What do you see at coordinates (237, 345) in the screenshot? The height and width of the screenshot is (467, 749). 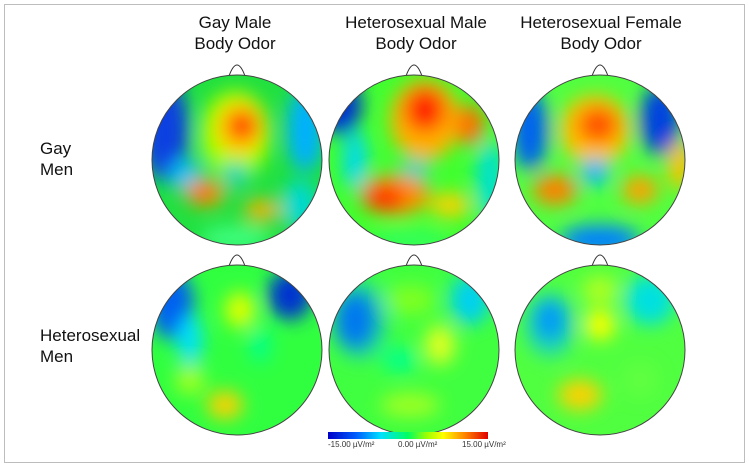 I see `map-hetero-men-gay-male-odor` at bounding box center [237, 345].